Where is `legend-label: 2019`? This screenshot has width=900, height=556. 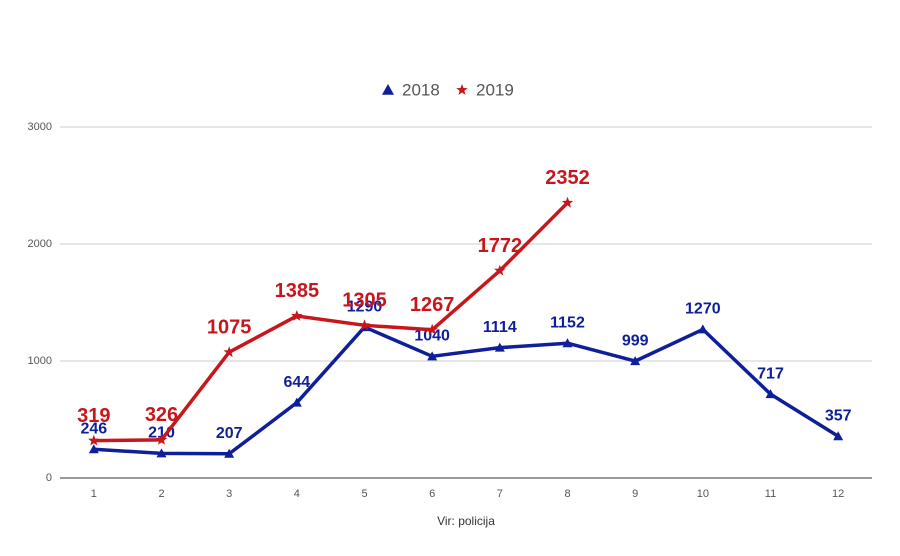 legend-label: 2019 is located at coordinates (495, 89).